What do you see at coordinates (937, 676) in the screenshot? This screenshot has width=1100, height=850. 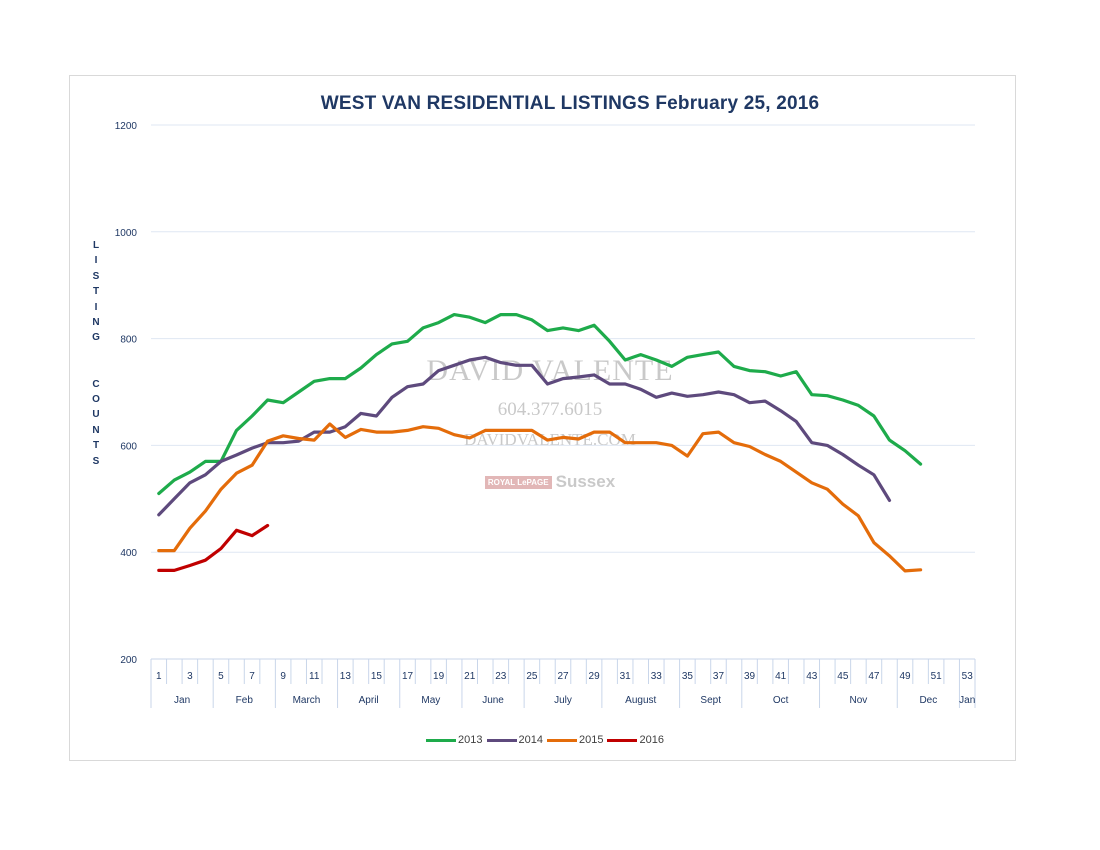 I see `x-tick-label: 51` at bounding box center [937, 676].